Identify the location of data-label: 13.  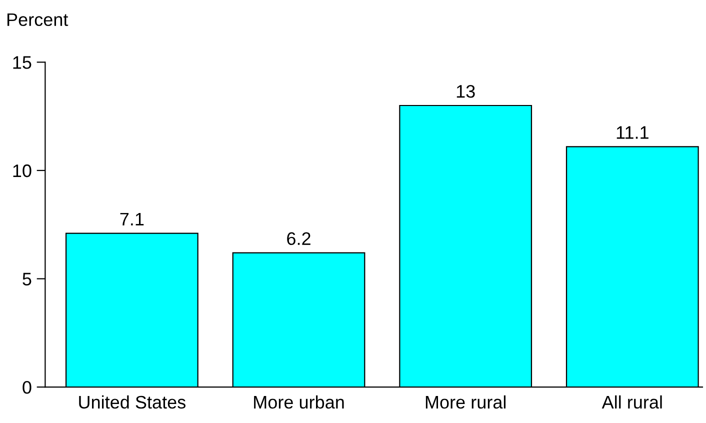
(465, 91).